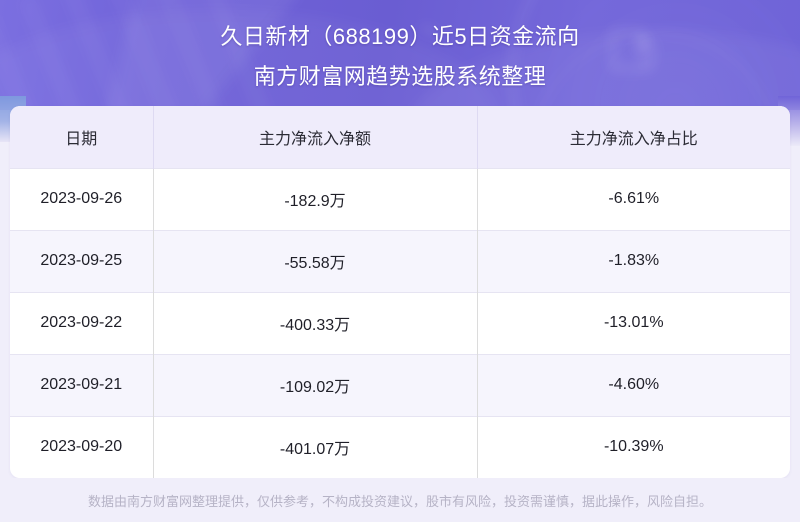 The height and width of the screenshot is (522, 800). What do you see at coordinates (315, 198) in the screenshot?
I see `cell-net-inflow: -182.9万` at bounding box center [315, 198].